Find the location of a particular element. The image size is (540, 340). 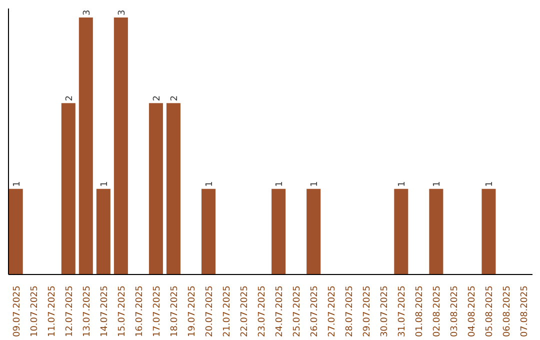

x-tick-label: 10.07.2025 is located at coordinates (35, 312).